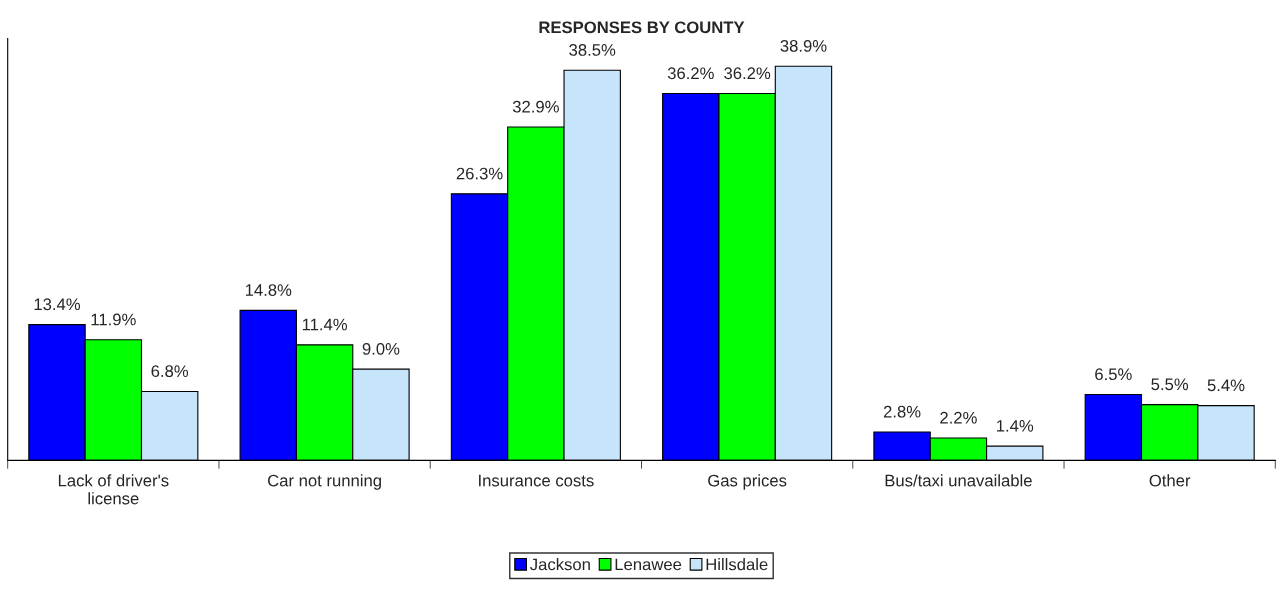 The height and width of the screenshot is (594, 1283). I want to click on data-label: 9.0%, so click(381, 348).